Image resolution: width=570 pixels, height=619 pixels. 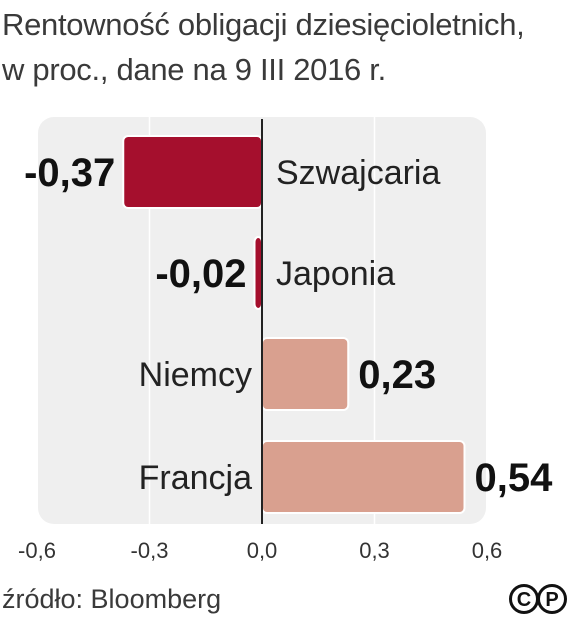 What do you see at coordinates (363, 477) in the screenshot?
I see `bar-francja` at bounding box center [363, 477].